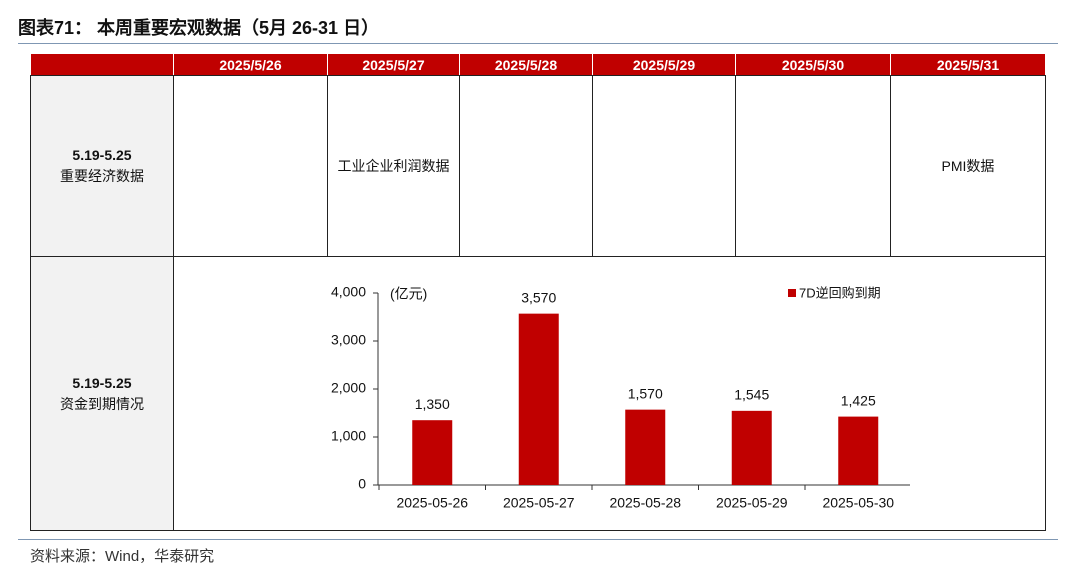 The height and width of the screenshot is (567, 1068). Describe the element at coordinates (792, 293) in the screenshot. I see `legend-swatch` at that location.